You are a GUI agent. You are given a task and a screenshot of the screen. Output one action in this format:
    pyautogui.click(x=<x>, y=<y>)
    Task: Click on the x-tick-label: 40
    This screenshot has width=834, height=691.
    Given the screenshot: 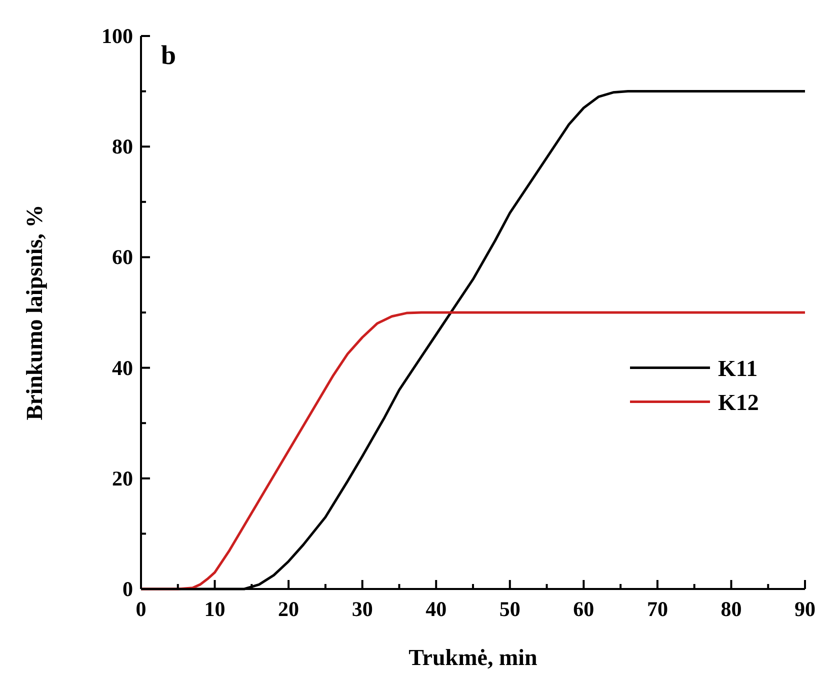 What is the action you would take?
    pyautogui.click(x=436, y=609)
    